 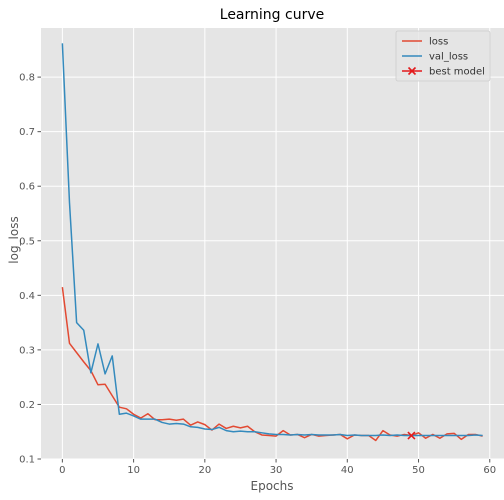 What do you see at coordinates (14, 239) in the screenshot?
I see `y-axis-label: log_loss` at bounding box center [14, 239].